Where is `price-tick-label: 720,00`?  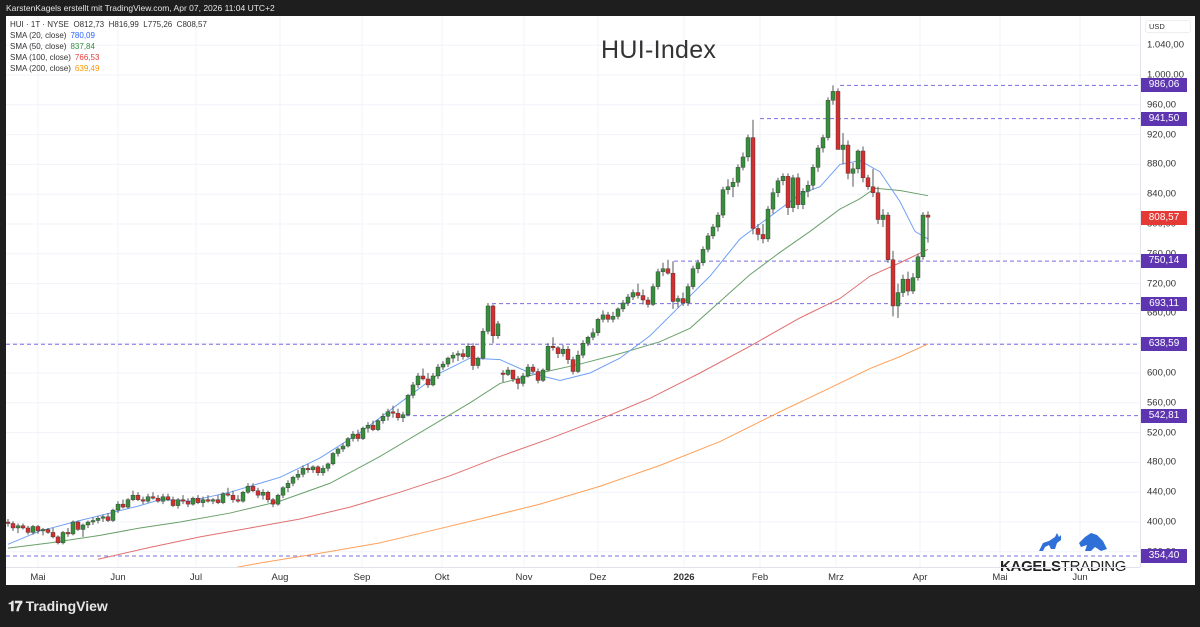
price-tick-label: 720,00 is located at coordinates (1162, 284).